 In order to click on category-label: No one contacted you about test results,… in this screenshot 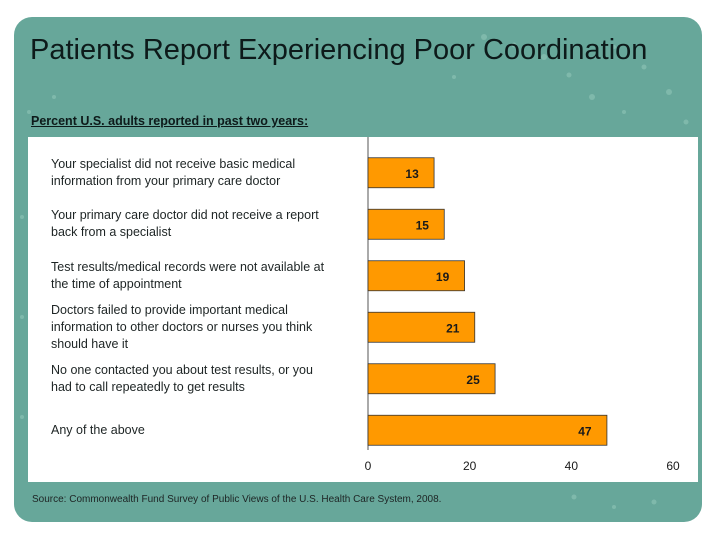, I will do `click(182, 378)`.